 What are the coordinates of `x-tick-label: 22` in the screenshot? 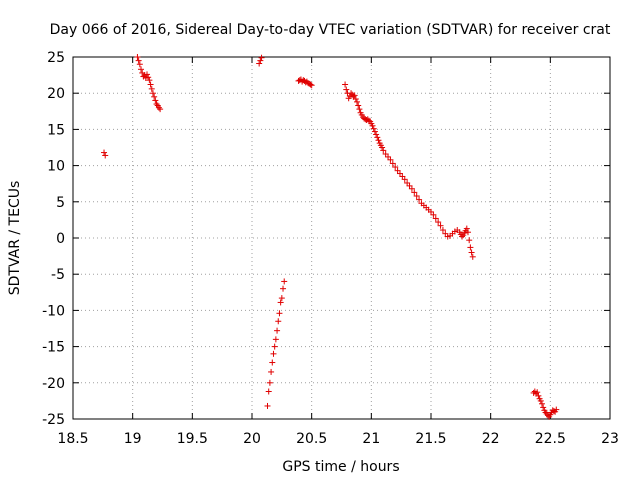 It's located at (491, 439).